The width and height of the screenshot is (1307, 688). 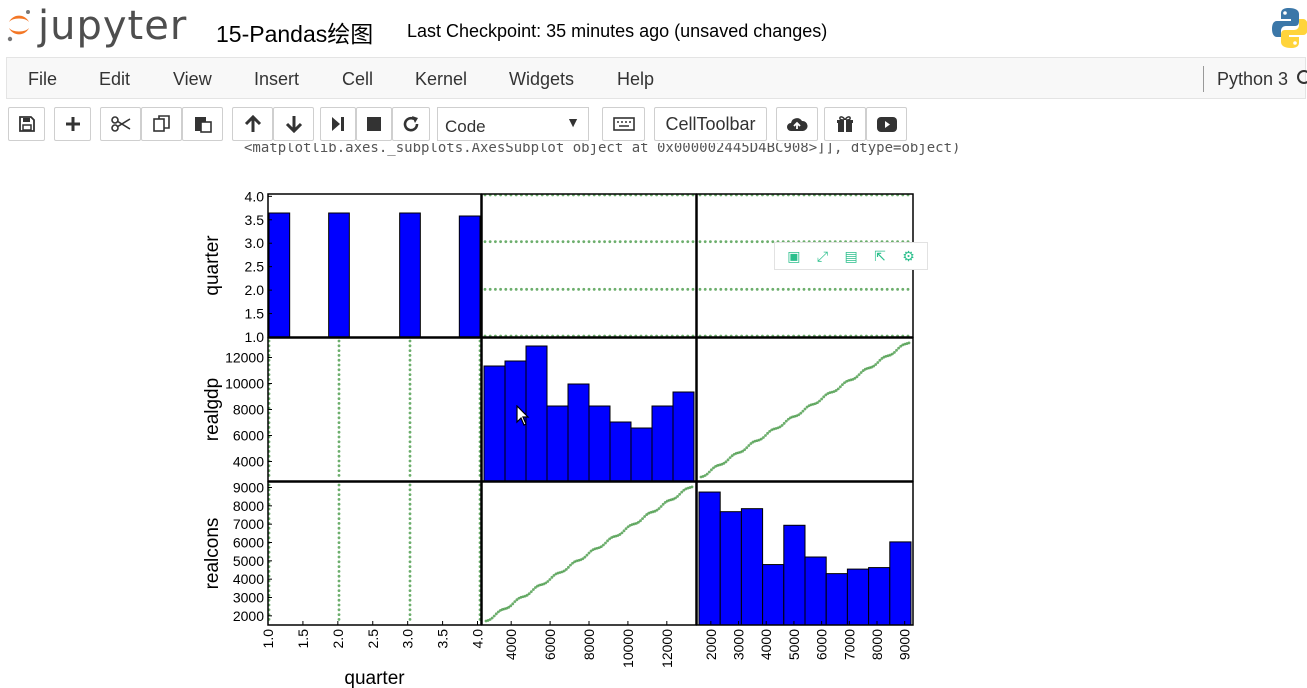 What do you see at coordinates (710, 124) in the screenshot?
I see `celltoolbar-button: CellToolbar` at bounding box center [710, 124].